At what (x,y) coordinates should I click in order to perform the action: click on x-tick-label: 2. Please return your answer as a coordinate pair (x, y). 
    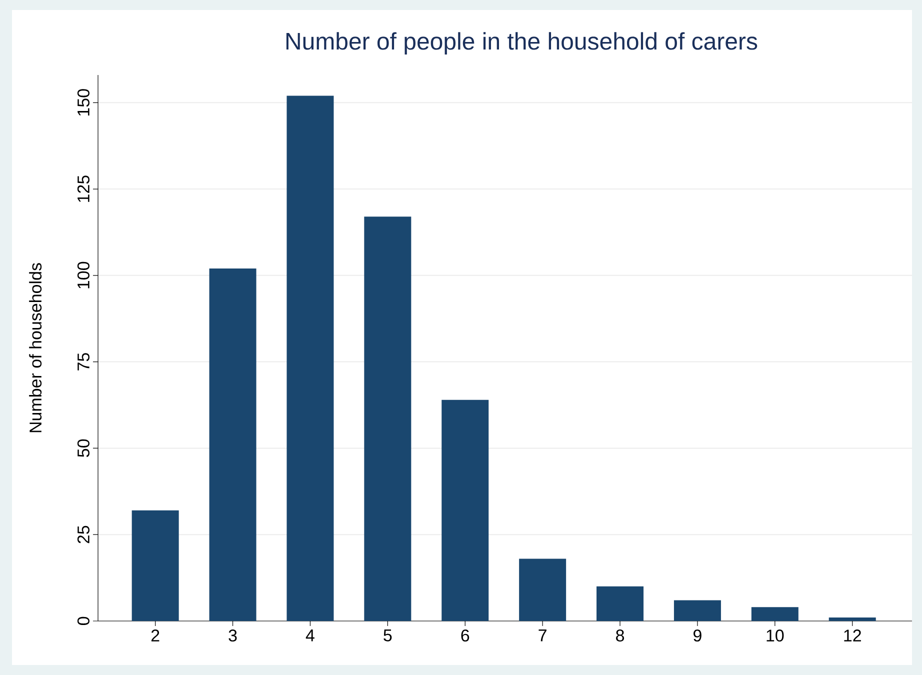
    Looking at the image, I should click on (155, 636).